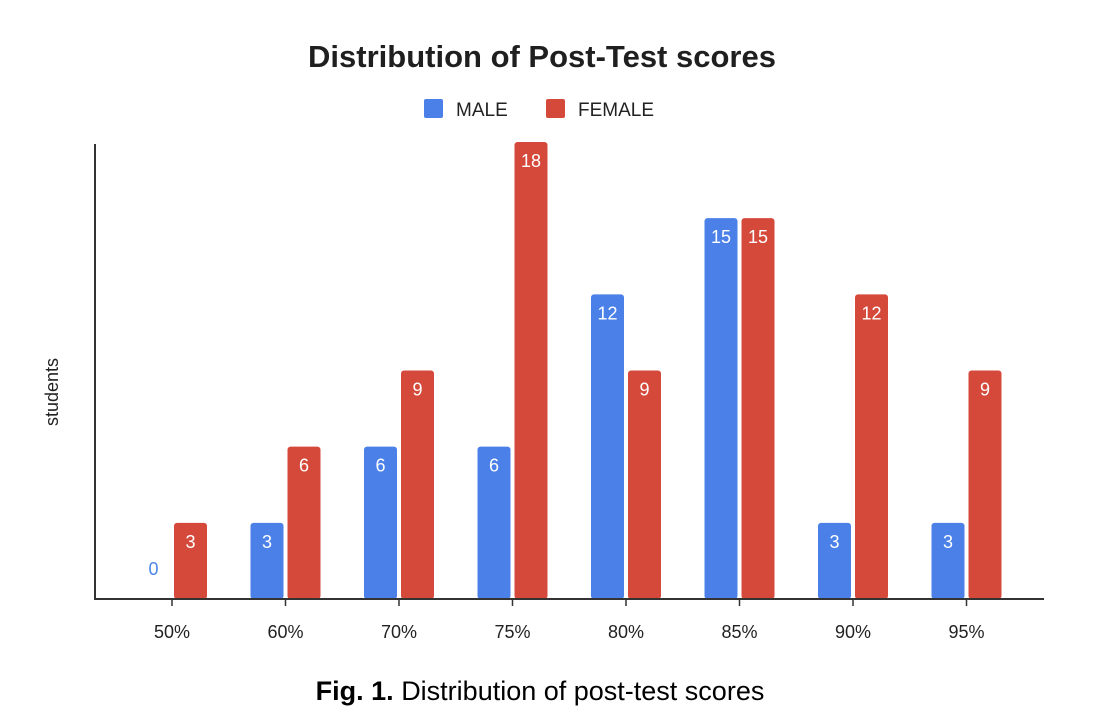 The height and width of the screenshot is (716, 1120). Describe the element at coordinates (555, 108) in the screenshot. I see `legend-swatch-female` at that location.